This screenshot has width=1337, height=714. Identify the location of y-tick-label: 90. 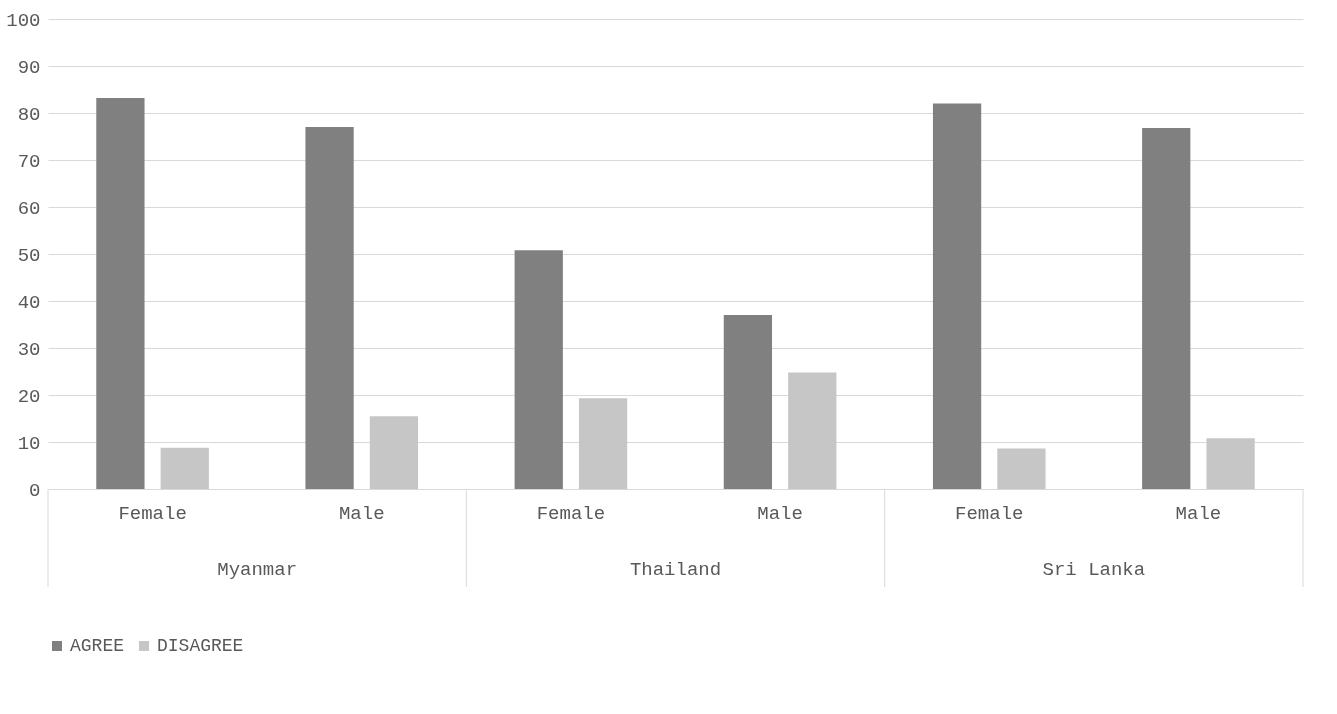
(29, 67).